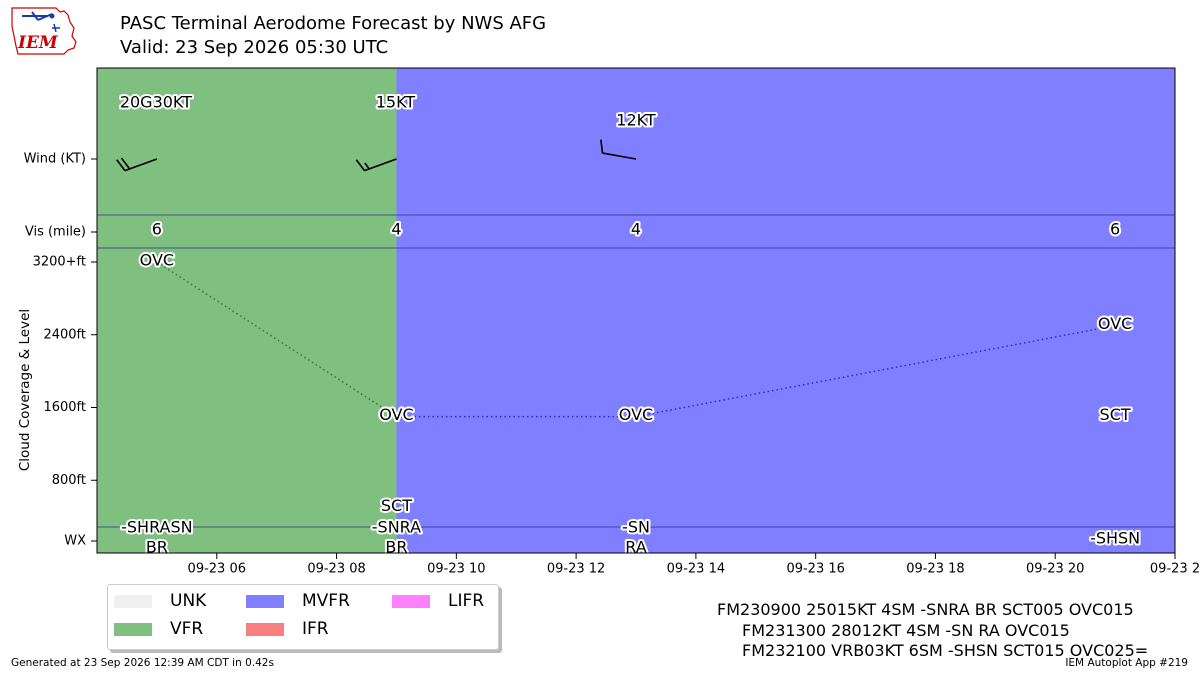 The width and height of the screenshot is (1200, 675). Describe the element at coordinates (456, 569) in the screenshot. I see `x-tick-label: 09-23 10` at that location.